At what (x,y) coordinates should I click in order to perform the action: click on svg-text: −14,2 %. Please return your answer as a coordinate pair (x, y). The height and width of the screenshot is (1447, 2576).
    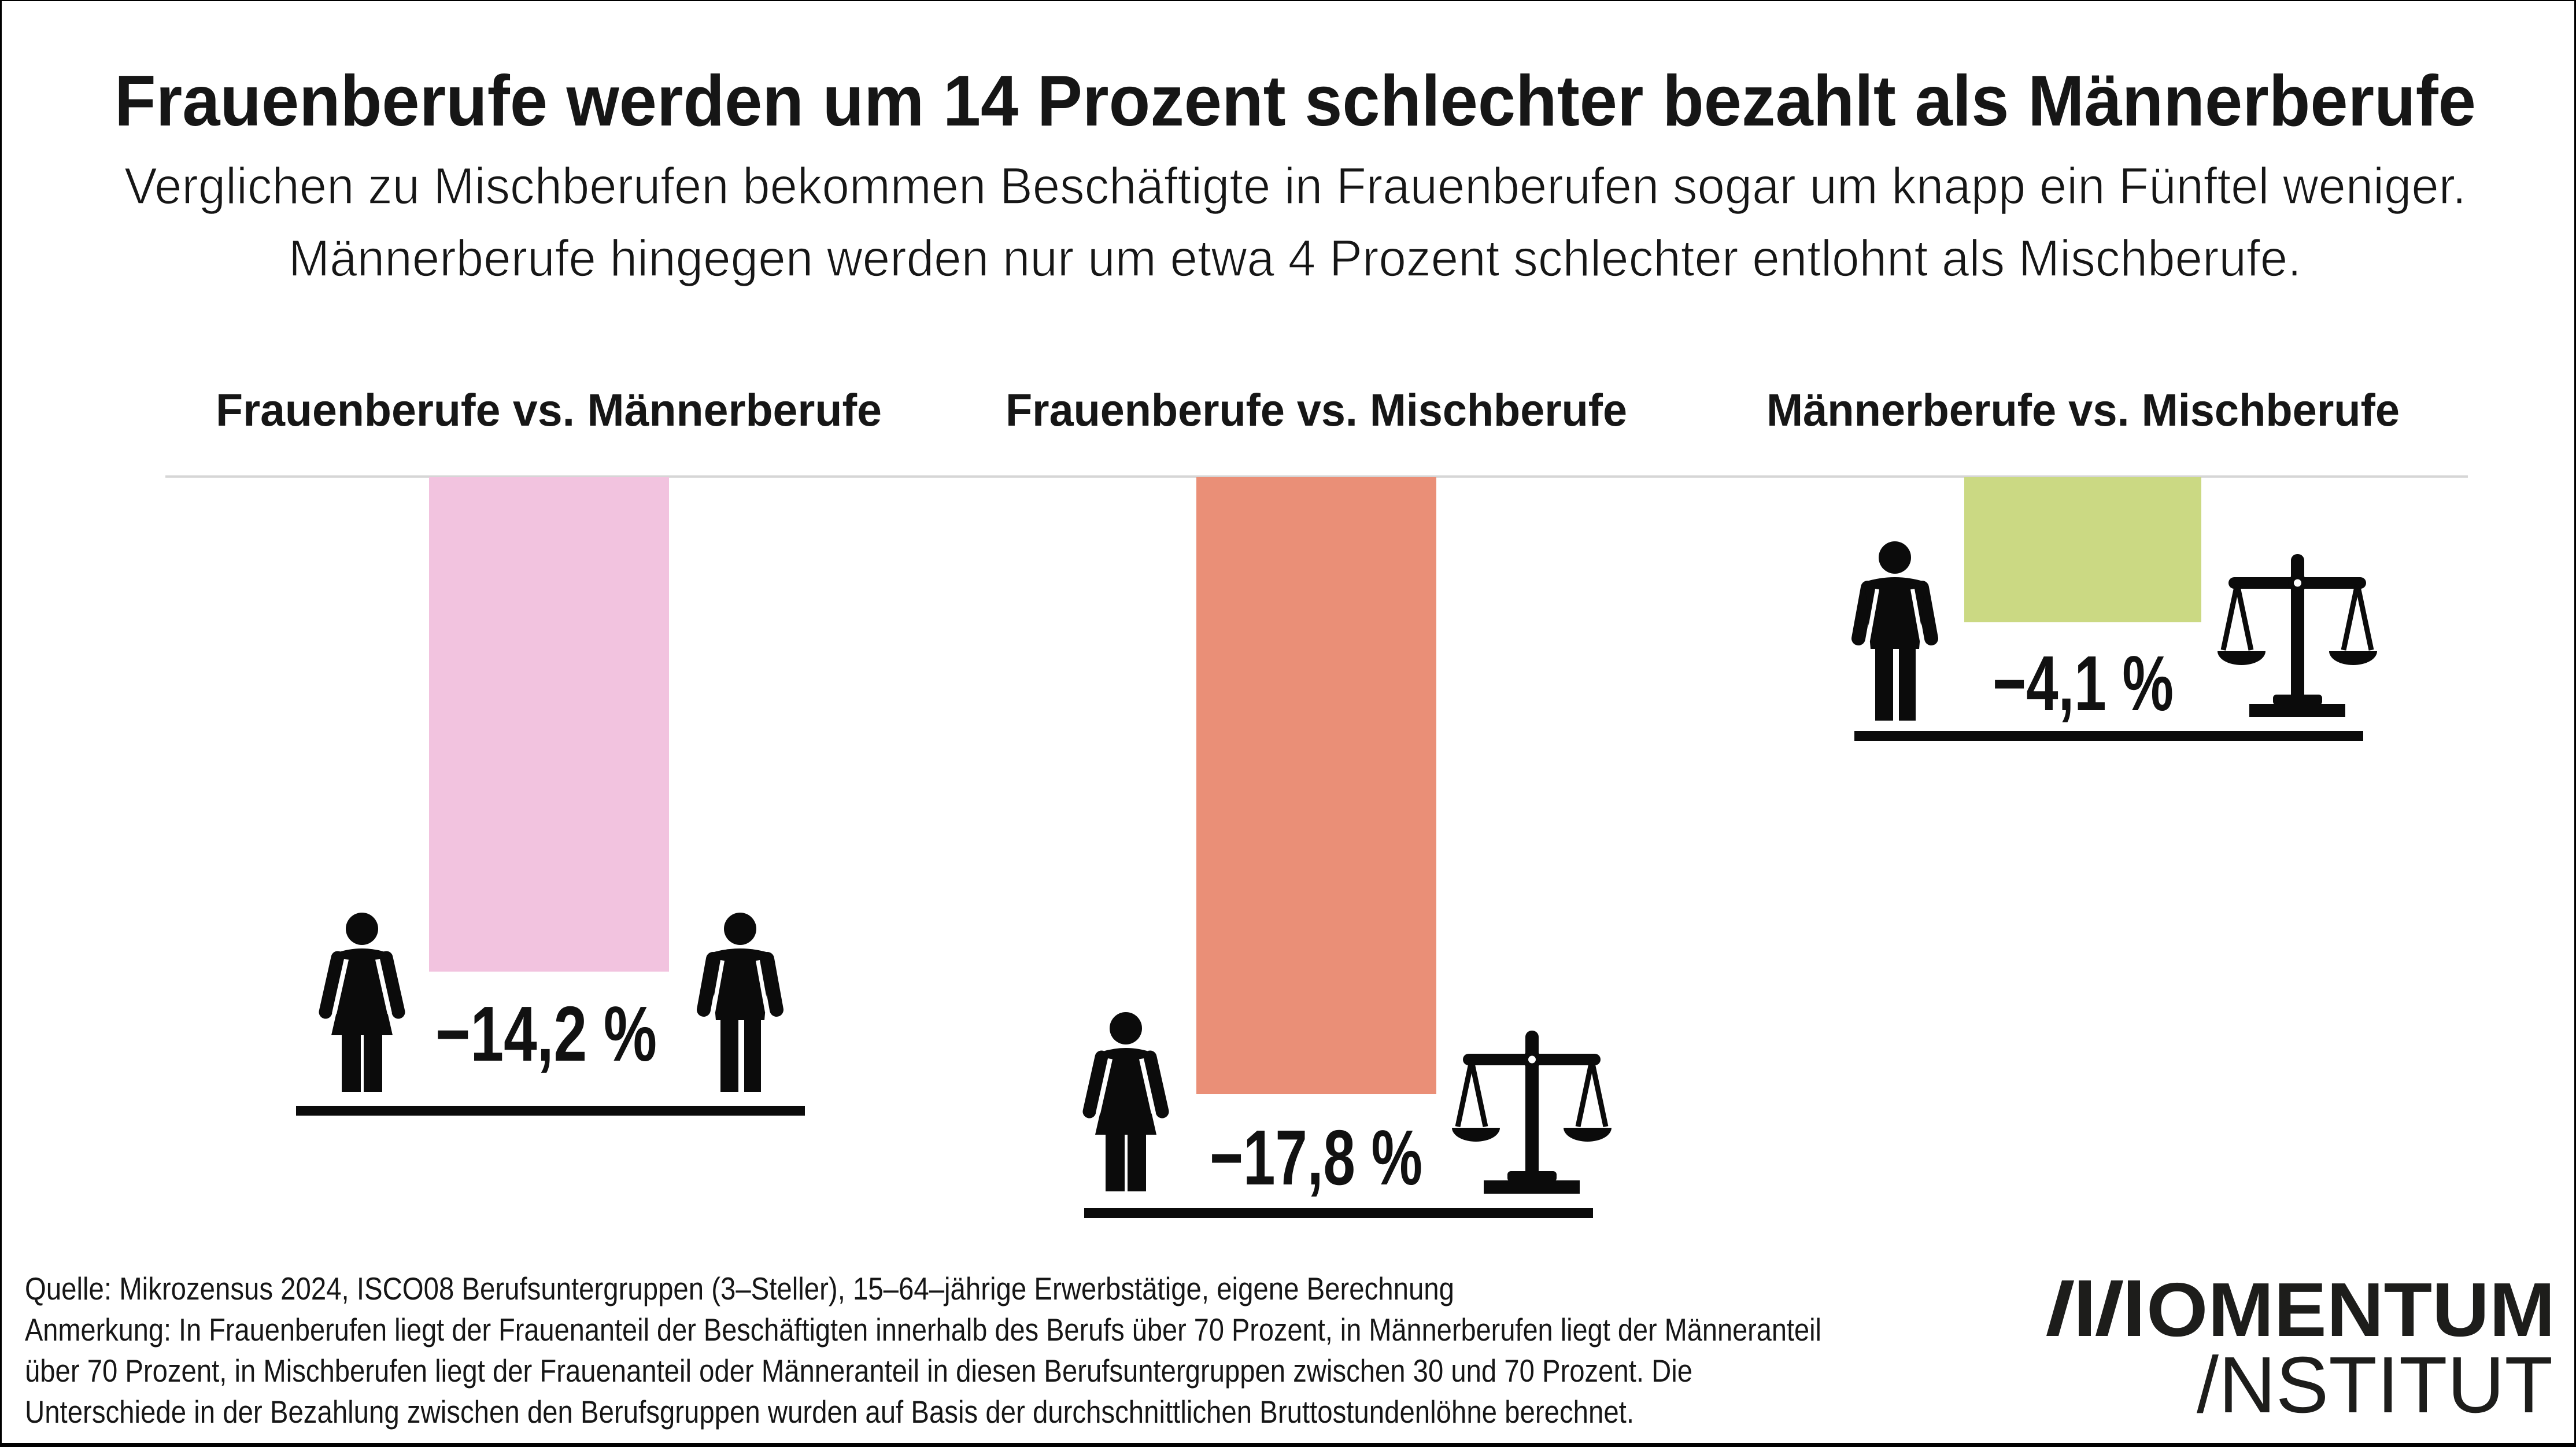
    Looking at the image, I should click on (546, 1033).